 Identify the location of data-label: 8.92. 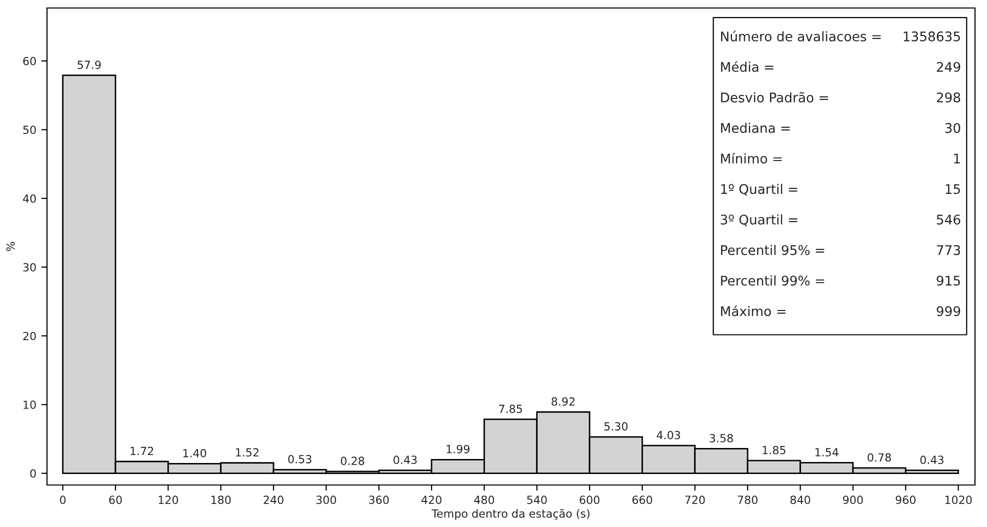
(563, 401).